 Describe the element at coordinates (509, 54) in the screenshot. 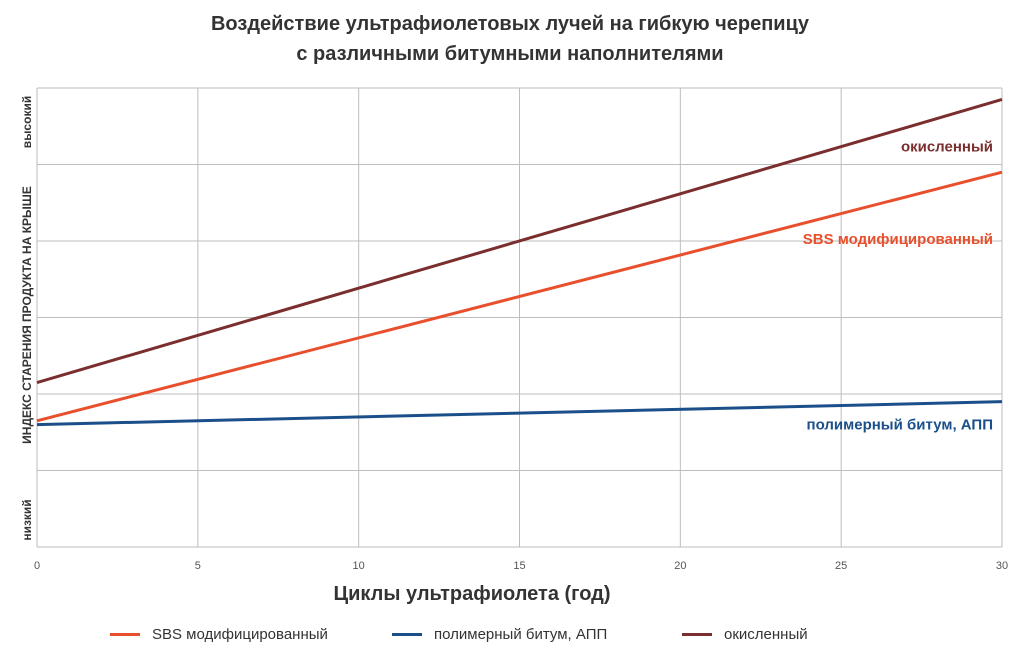

I see `chart-title-line-2: с различными битумными наполнителями` at that location.